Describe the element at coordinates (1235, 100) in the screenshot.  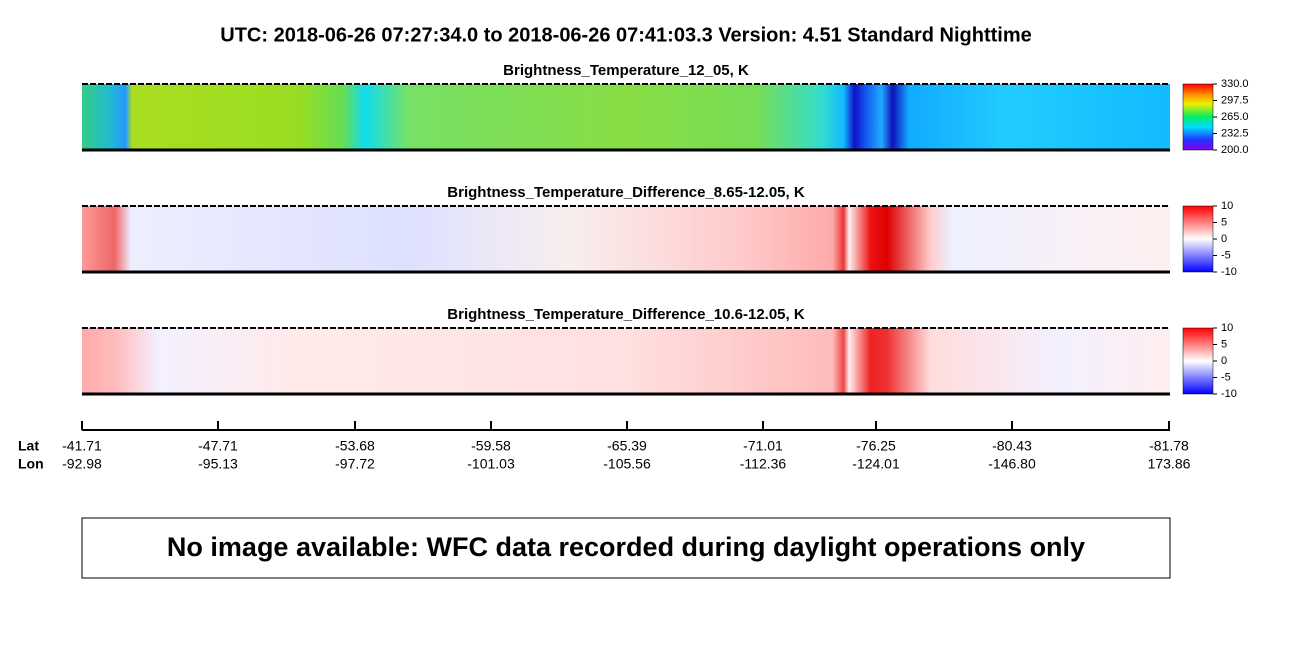
I see `colorbar-tick-label: 297.5` at that location.